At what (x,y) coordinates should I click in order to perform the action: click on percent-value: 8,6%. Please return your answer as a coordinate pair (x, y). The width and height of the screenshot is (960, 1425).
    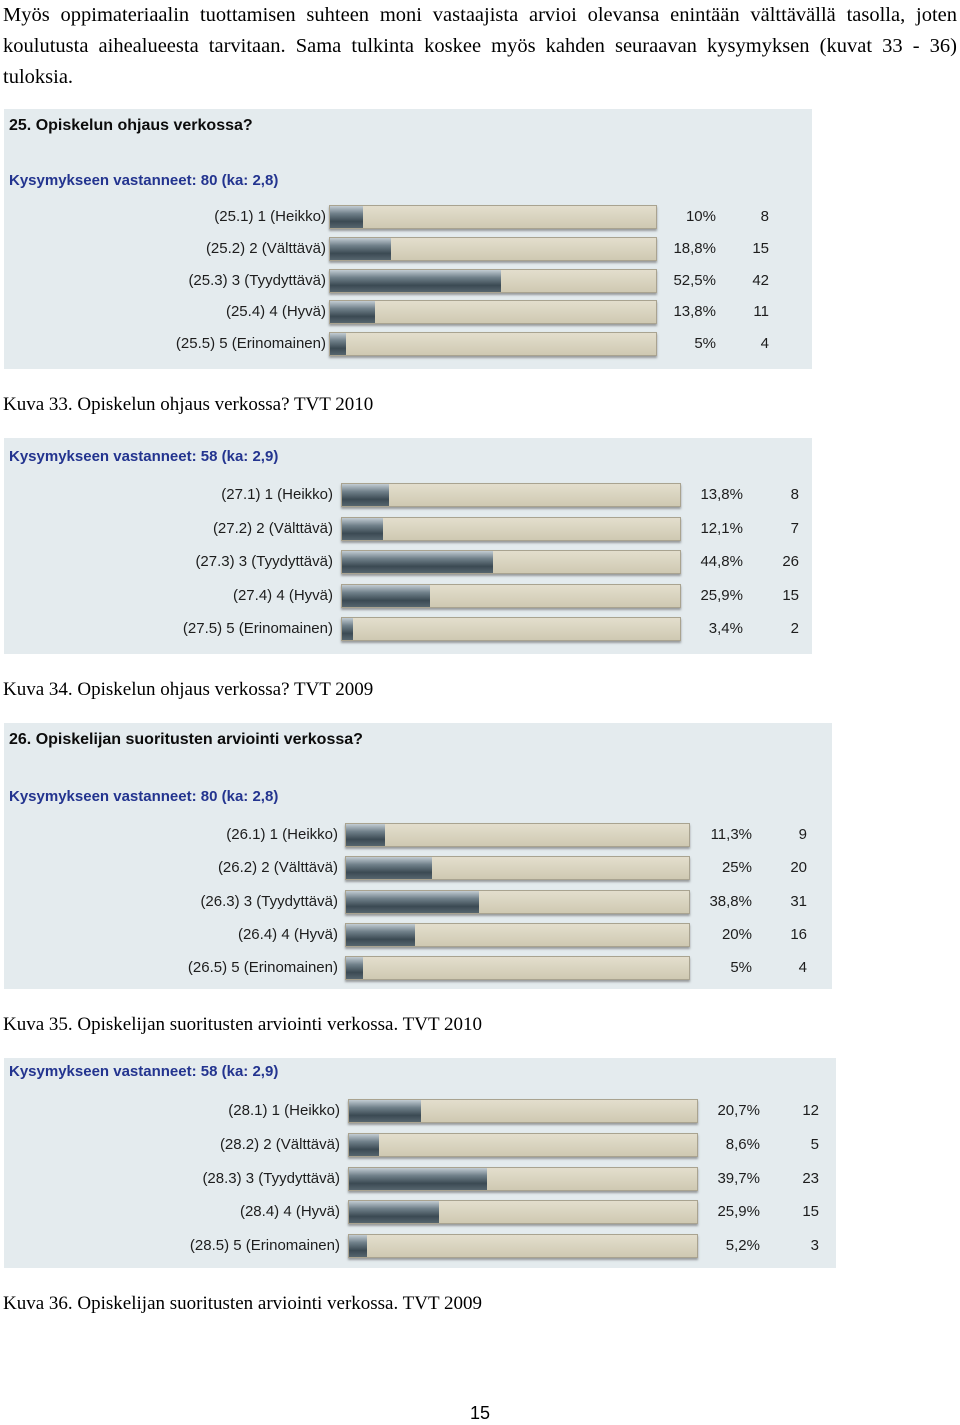
    Looking at the image, I should click on (742, 1144).